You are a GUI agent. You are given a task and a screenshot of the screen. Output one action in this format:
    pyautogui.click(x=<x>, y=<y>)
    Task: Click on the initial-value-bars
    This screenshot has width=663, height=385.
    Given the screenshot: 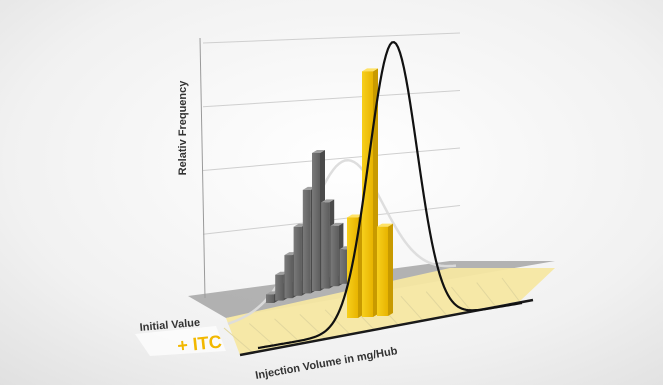 What is the action you would take?
    pyautogui.click(x=309, y=226)
    